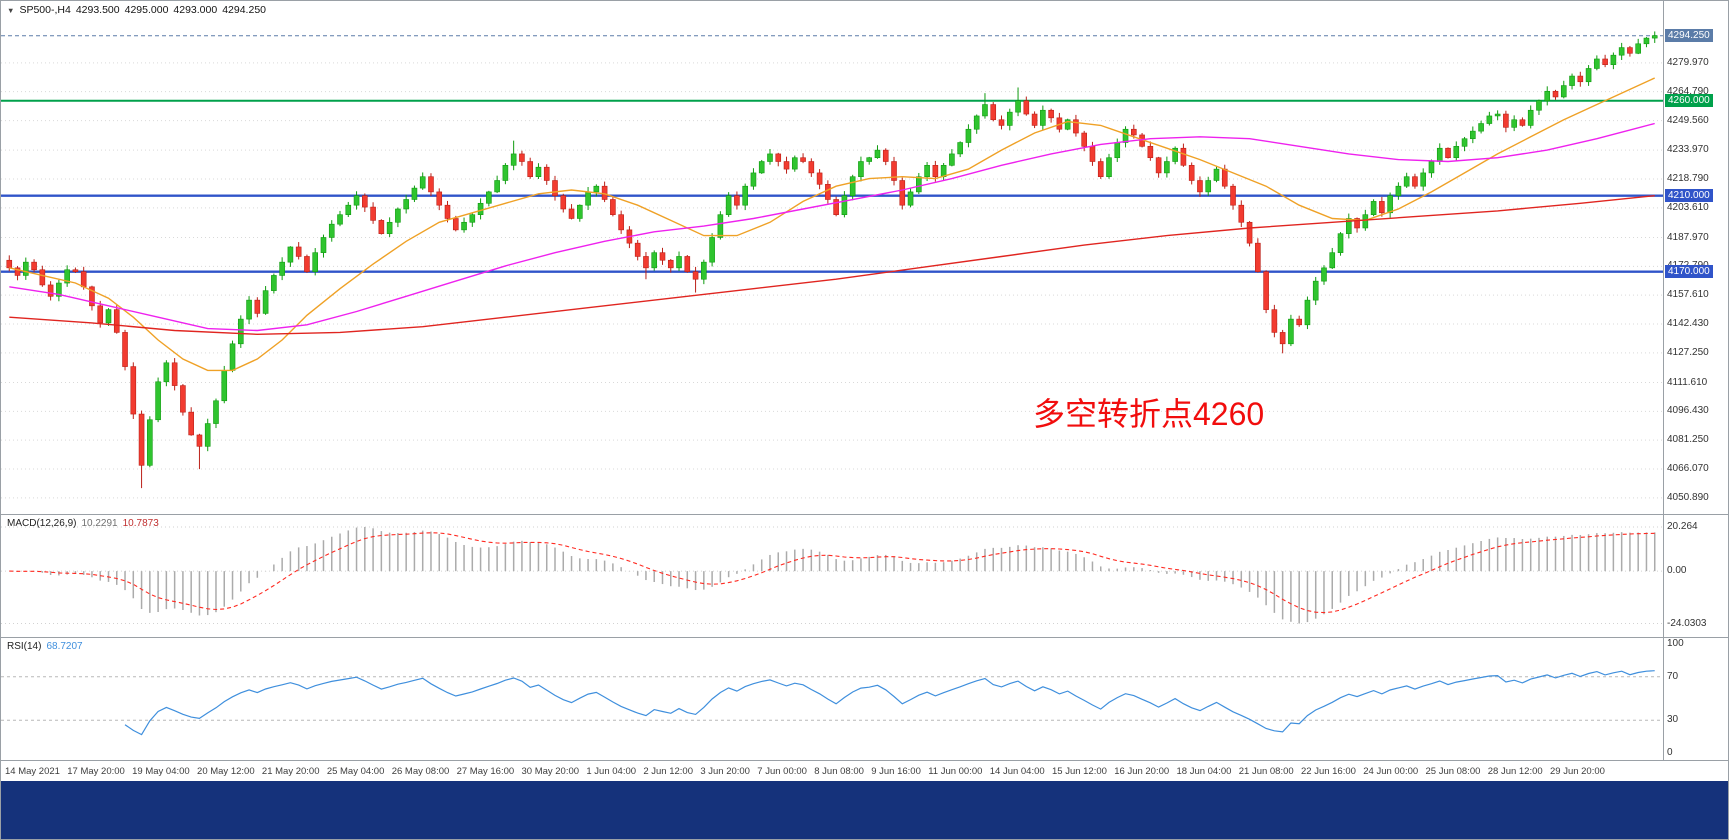  I want to click on price-axis-label: 4050.890, so click(1688, 497).